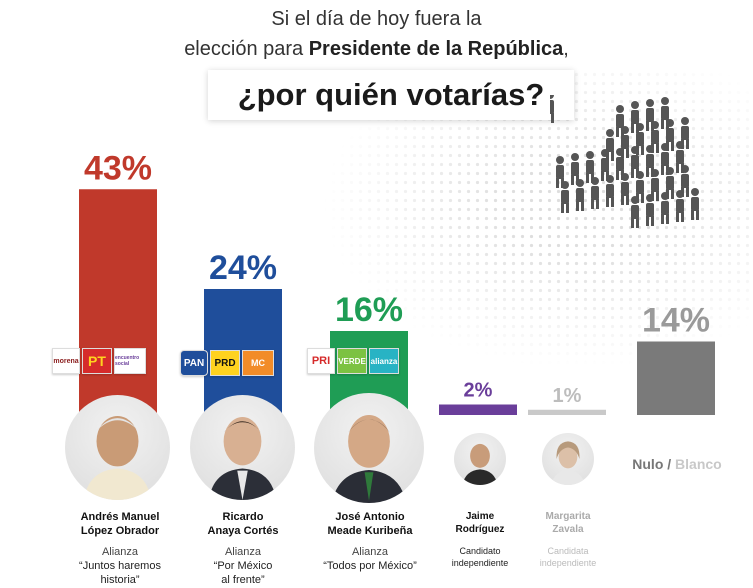 The height and width of the screenshot is (588, 753). I want to click on logo-verde: VERDE, so click(352, 361).